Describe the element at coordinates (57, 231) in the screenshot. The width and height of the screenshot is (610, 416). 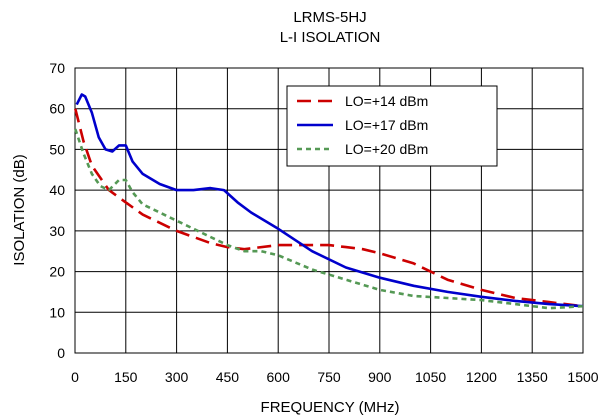
I see `y-tick-label: 30` at that location.